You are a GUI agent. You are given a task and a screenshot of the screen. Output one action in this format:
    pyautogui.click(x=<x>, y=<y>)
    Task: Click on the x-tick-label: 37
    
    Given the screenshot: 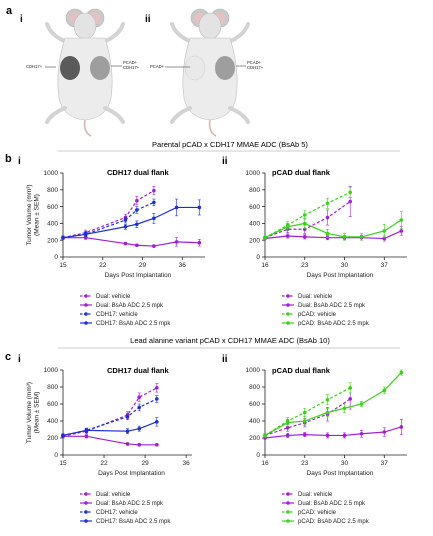 What is the action you would take?
    pyautogui.click(x=385, y=265)
    